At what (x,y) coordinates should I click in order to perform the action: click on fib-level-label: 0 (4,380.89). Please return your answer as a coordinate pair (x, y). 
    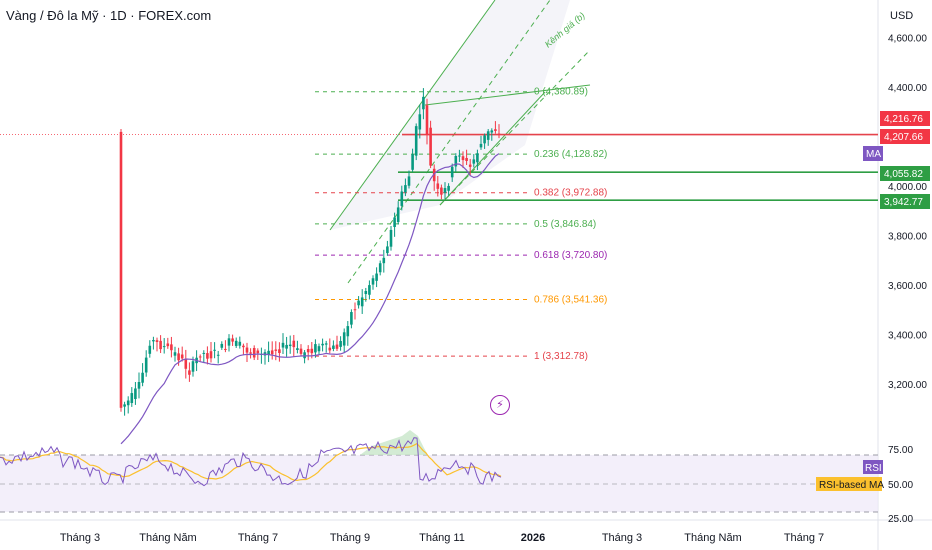
    Looking at the image, I should click on (561, 92).